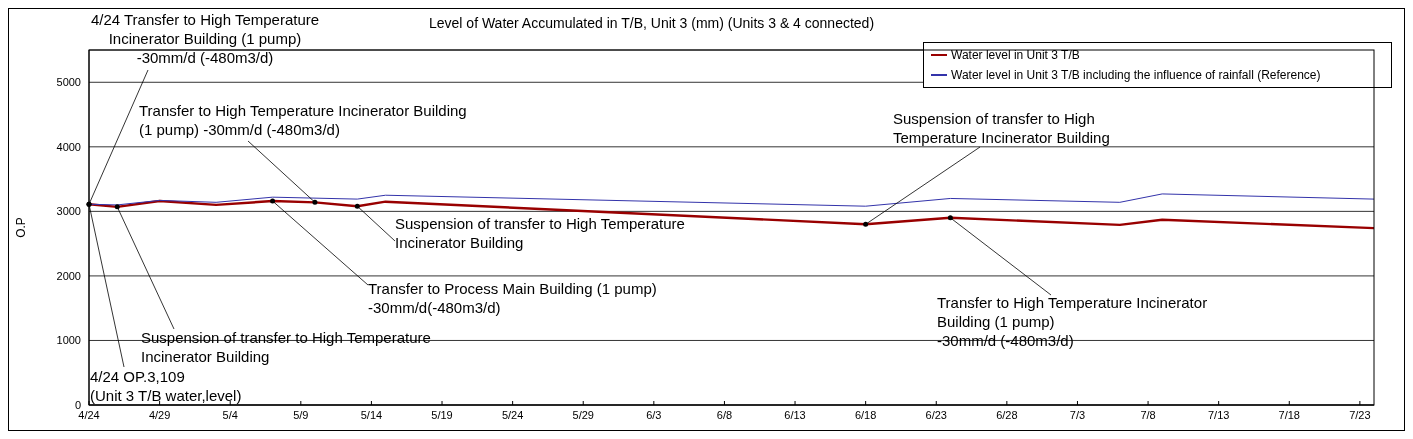 The height and width of the screenshot is (439, 1413). What do you see at coordinates (865, 414) in the screenshot?
I see `x-tick-label: 6/18` at bounding box center [865, 414].